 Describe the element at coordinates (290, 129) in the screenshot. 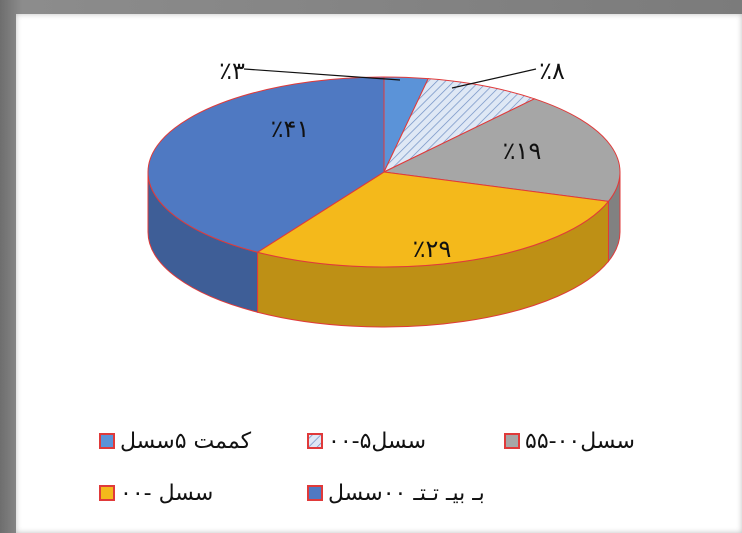

I see `data-label-4: ٪۴۱` at that location.